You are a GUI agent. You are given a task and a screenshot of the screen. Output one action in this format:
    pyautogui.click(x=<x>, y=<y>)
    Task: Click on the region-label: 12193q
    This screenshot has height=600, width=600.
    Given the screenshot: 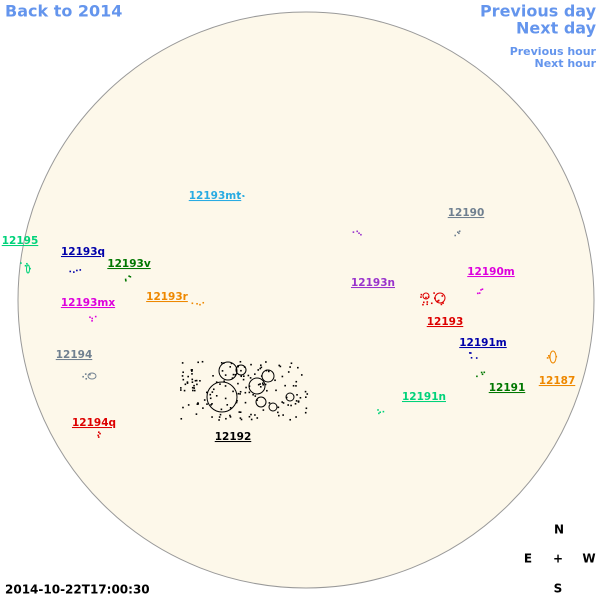 What is the action you would take?
    pyautogui.click(x=83, y=252)
    